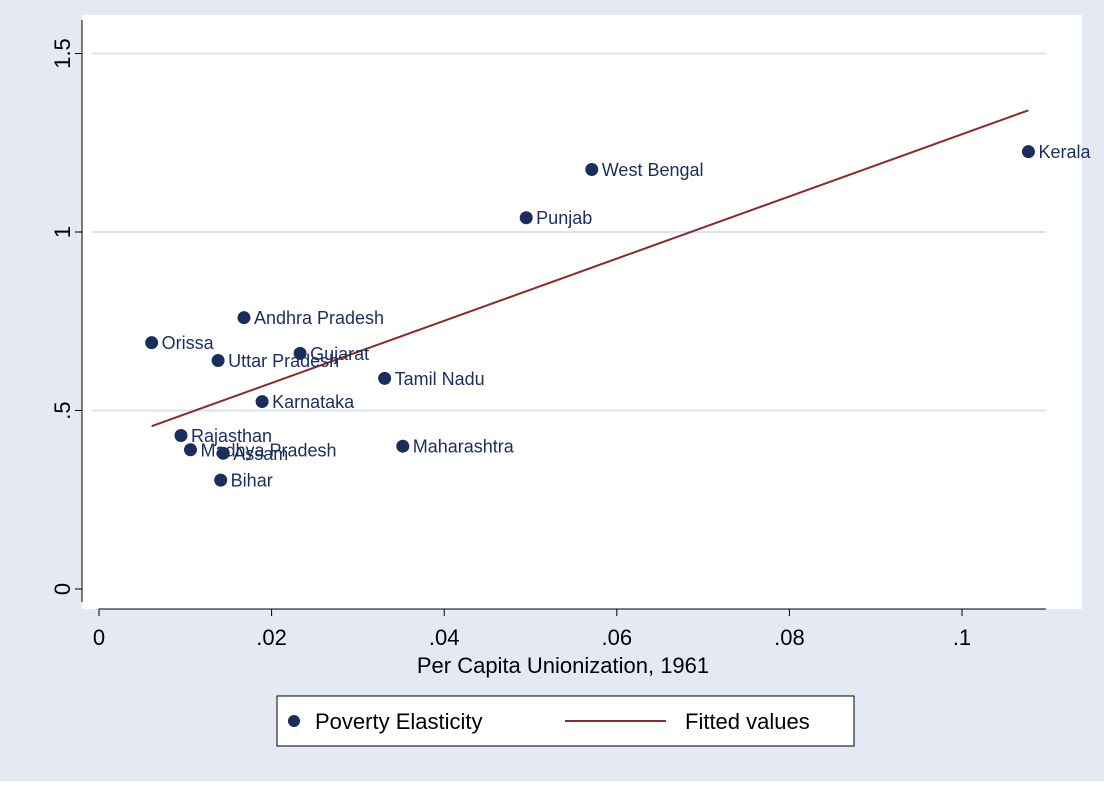 This screenshot has height=786, width=1104. Describe the element at coordinates (399, 721) in the screenshot. I see `legend-label-poverty-elasticity: Poverty Elasticity` at that location.